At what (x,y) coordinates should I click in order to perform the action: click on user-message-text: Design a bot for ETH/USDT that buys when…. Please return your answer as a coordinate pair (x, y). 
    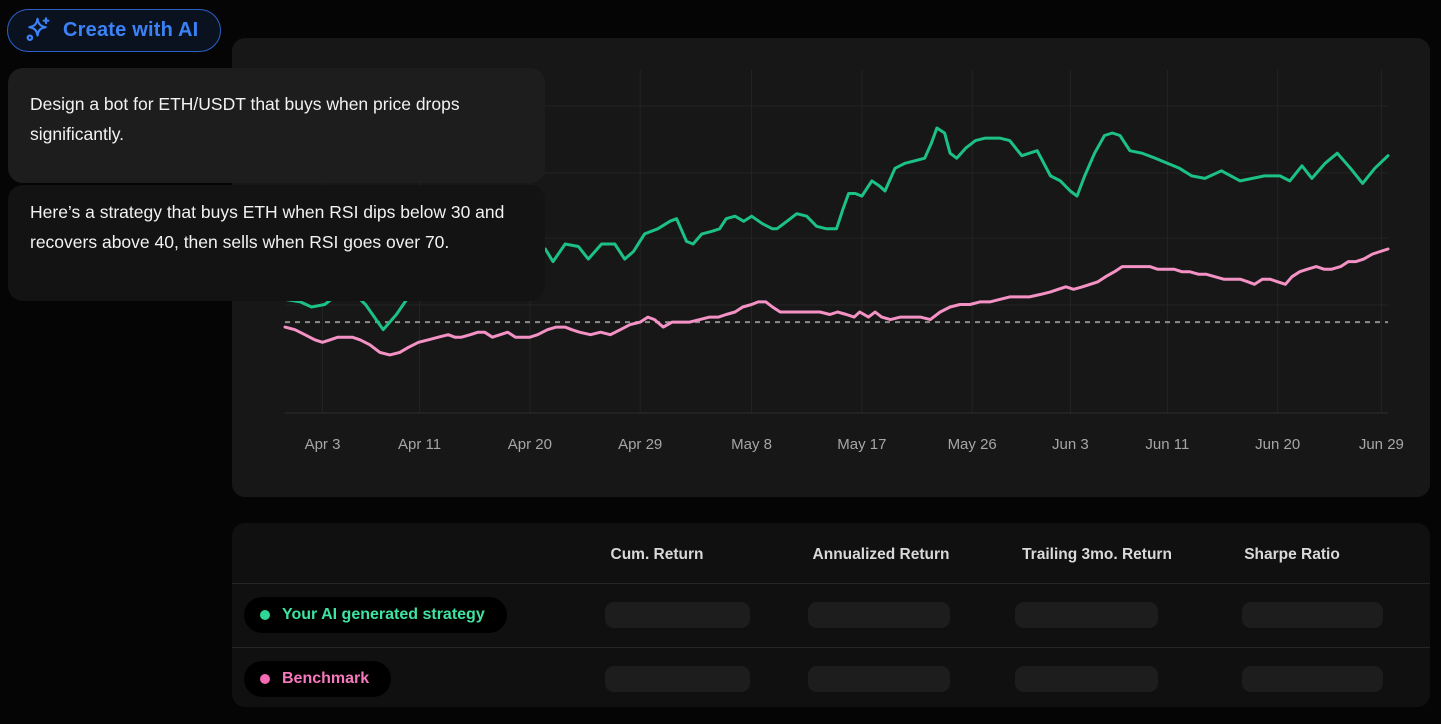
    Looking at the image, I should click on (245, 119).